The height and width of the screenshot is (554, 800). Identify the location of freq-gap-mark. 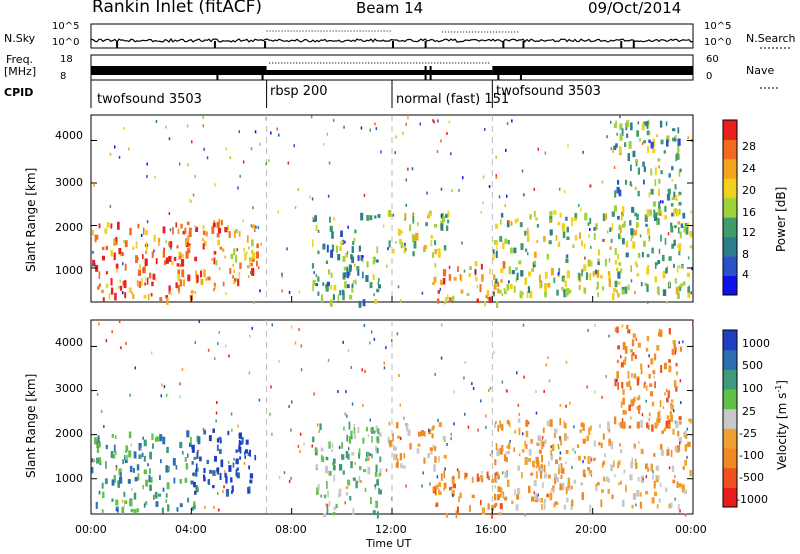
(520, 73).